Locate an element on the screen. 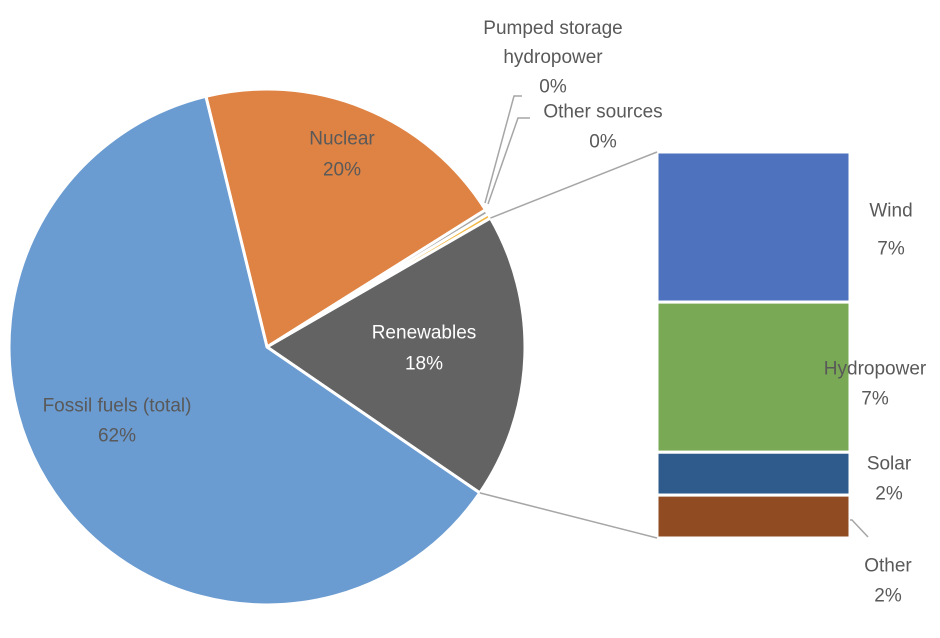 The height and width of the screenshot is (638, 940). category-label: Renewables is located at coordinates (424, 333).